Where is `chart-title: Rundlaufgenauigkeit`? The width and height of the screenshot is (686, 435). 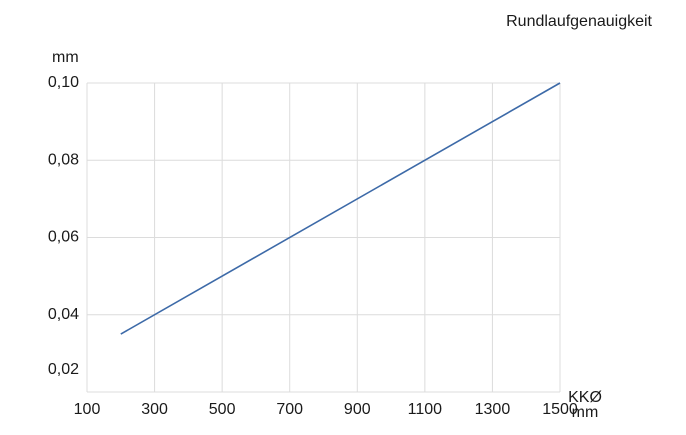
chart-title: Rundlaufgenauigkeit is located at coordinates (579, 21).